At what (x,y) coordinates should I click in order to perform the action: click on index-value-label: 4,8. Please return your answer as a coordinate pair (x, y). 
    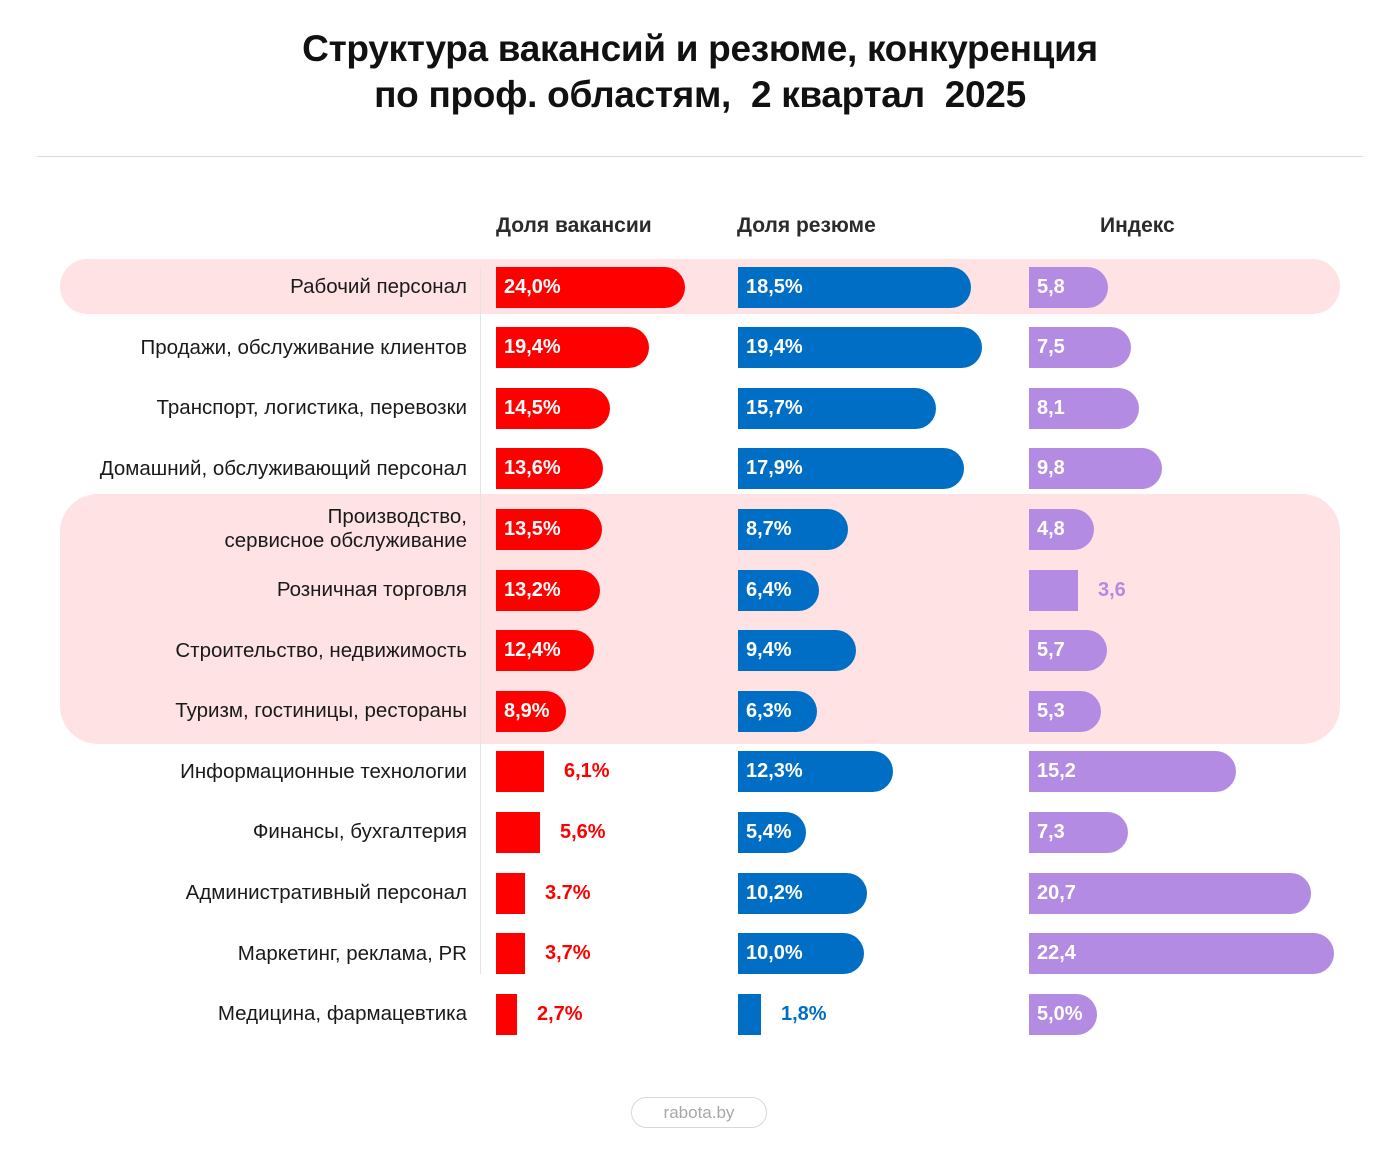
    Looking at the image, I should click on (1051, 528).